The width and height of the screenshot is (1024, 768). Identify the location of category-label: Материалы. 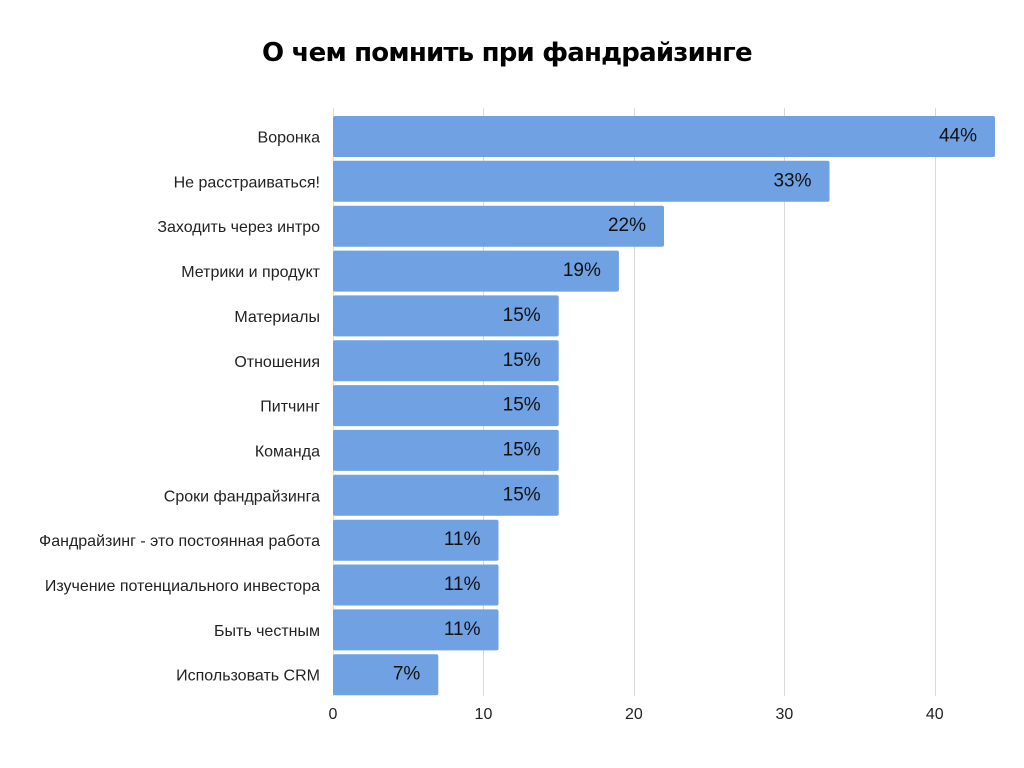
(277, 317).